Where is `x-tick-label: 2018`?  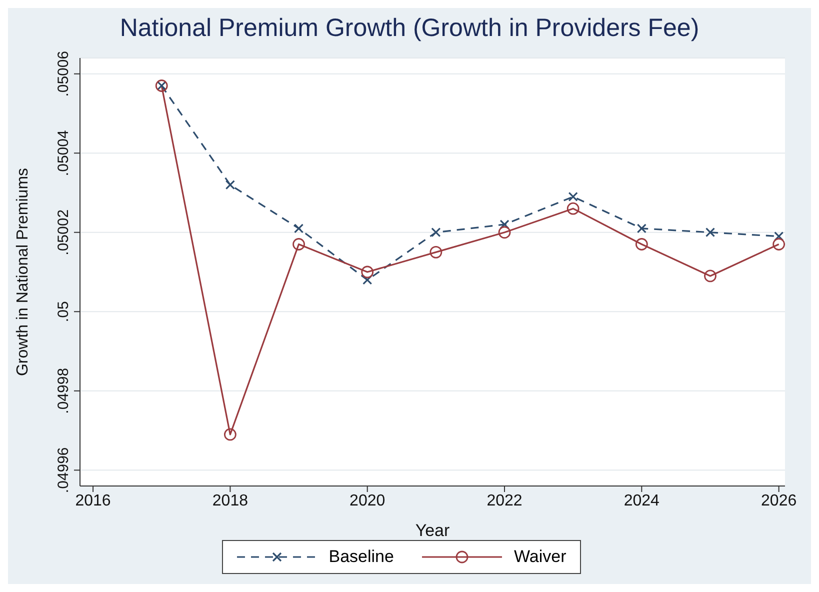
x-tick-label: 2018 is located at coordinates (230, 501).